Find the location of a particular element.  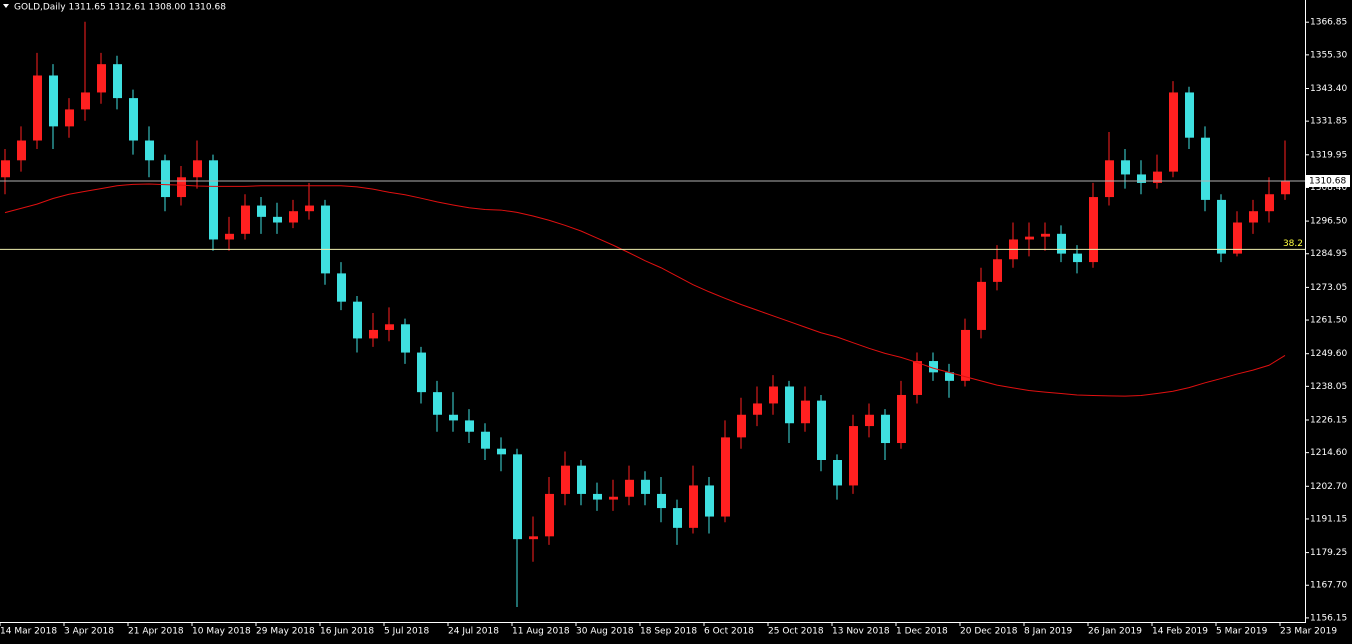

y-tick-label: 1308.40 is located at coordinates (1328, 188).